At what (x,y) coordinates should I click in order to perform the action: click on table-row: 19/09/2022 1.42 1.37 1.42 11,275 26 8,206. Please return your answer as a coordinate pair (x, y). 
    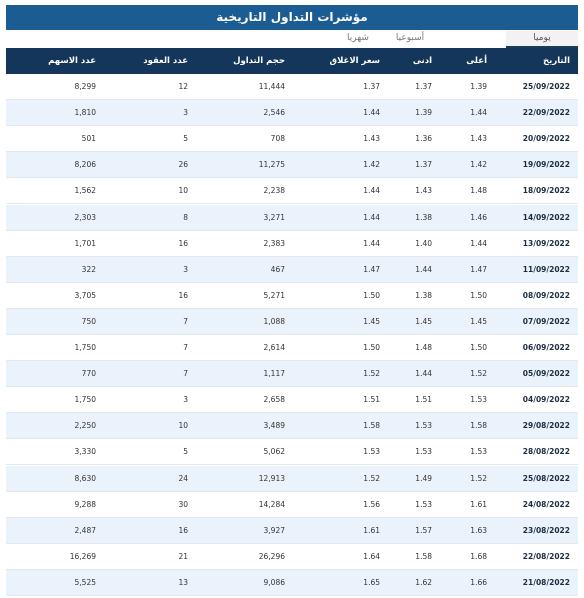
    Looking at the image, I should click on (292, 165).